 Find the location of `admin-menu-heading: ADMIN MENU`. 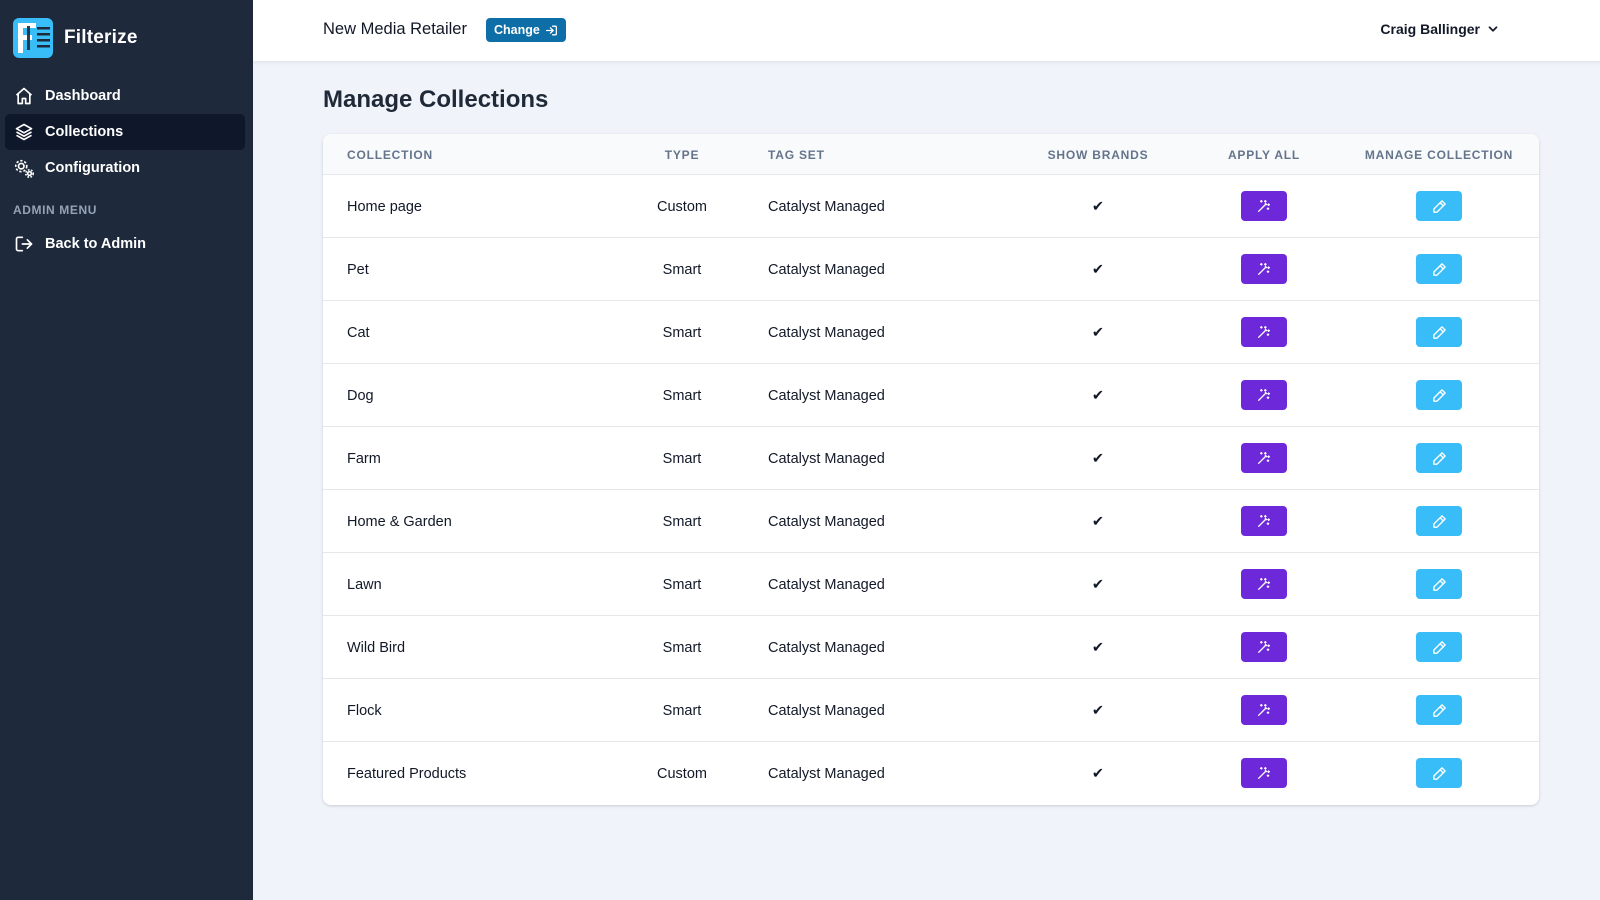

admin-menu-heading: ADMIN MENU is located at coordinates (55, 210).